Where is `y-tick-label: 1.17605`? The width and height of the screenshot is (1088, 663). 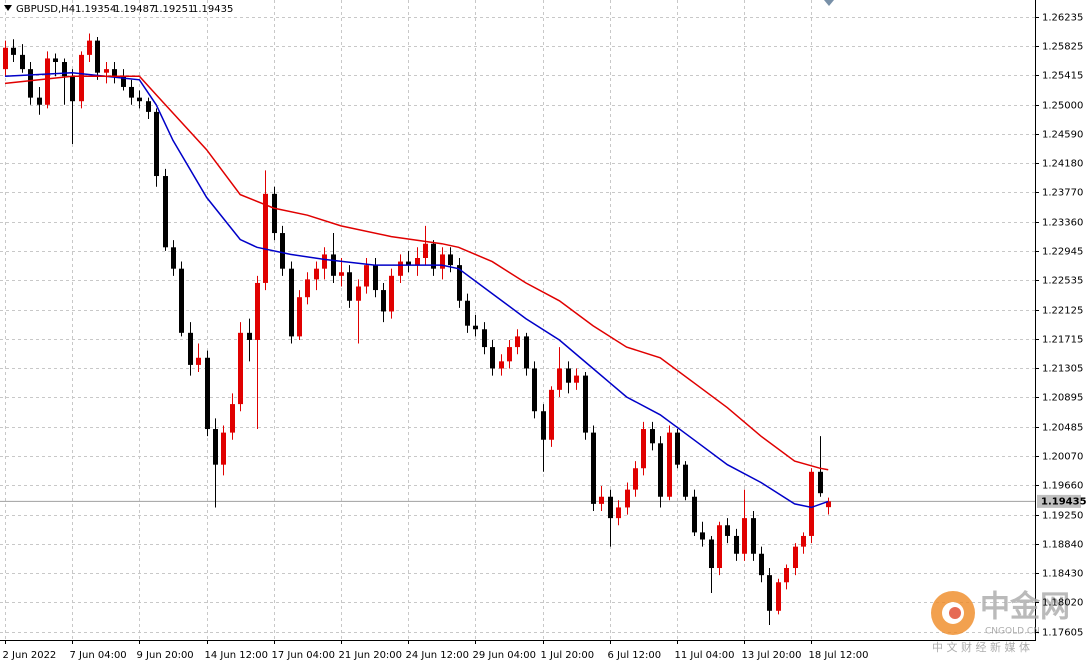
y-tick-label: 1.17605 is located at coordinates (1062, 633).